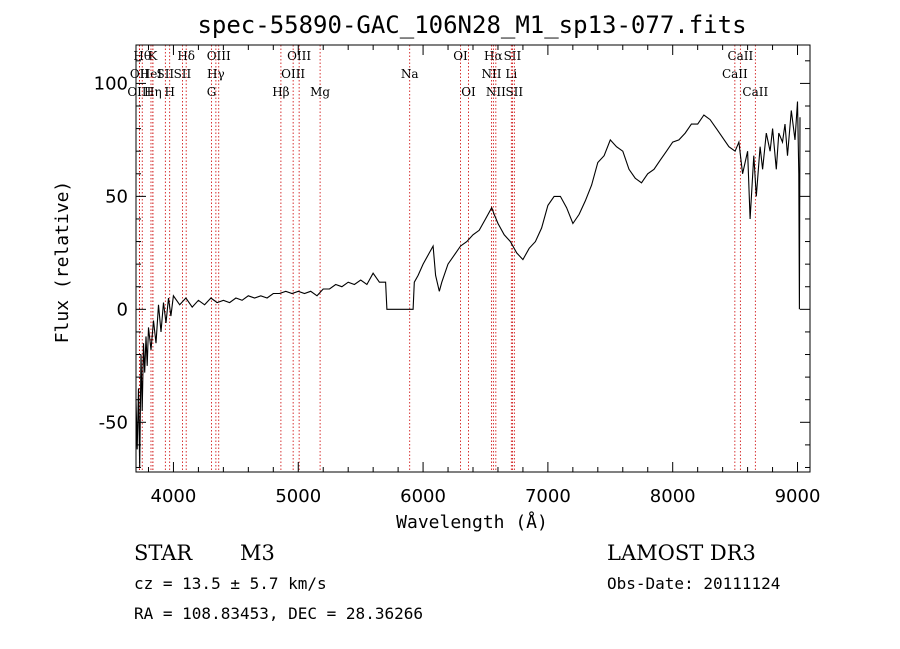 The height and width of the screenshot is (649, 900). What do you see at coordinates (62, 262) in the screenshot?
I see `y-axis-label: Flux (relative)` at bounding box center [62, 262].